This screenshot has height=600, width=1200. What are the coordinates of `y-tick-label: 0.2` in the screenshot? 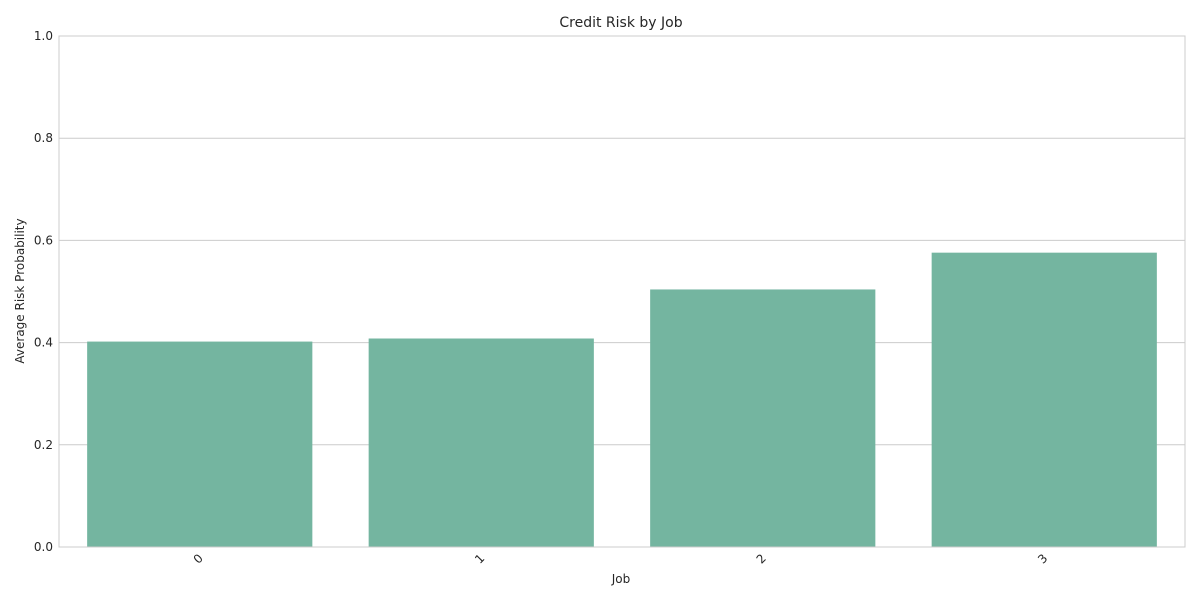 It's located at (43, 445).